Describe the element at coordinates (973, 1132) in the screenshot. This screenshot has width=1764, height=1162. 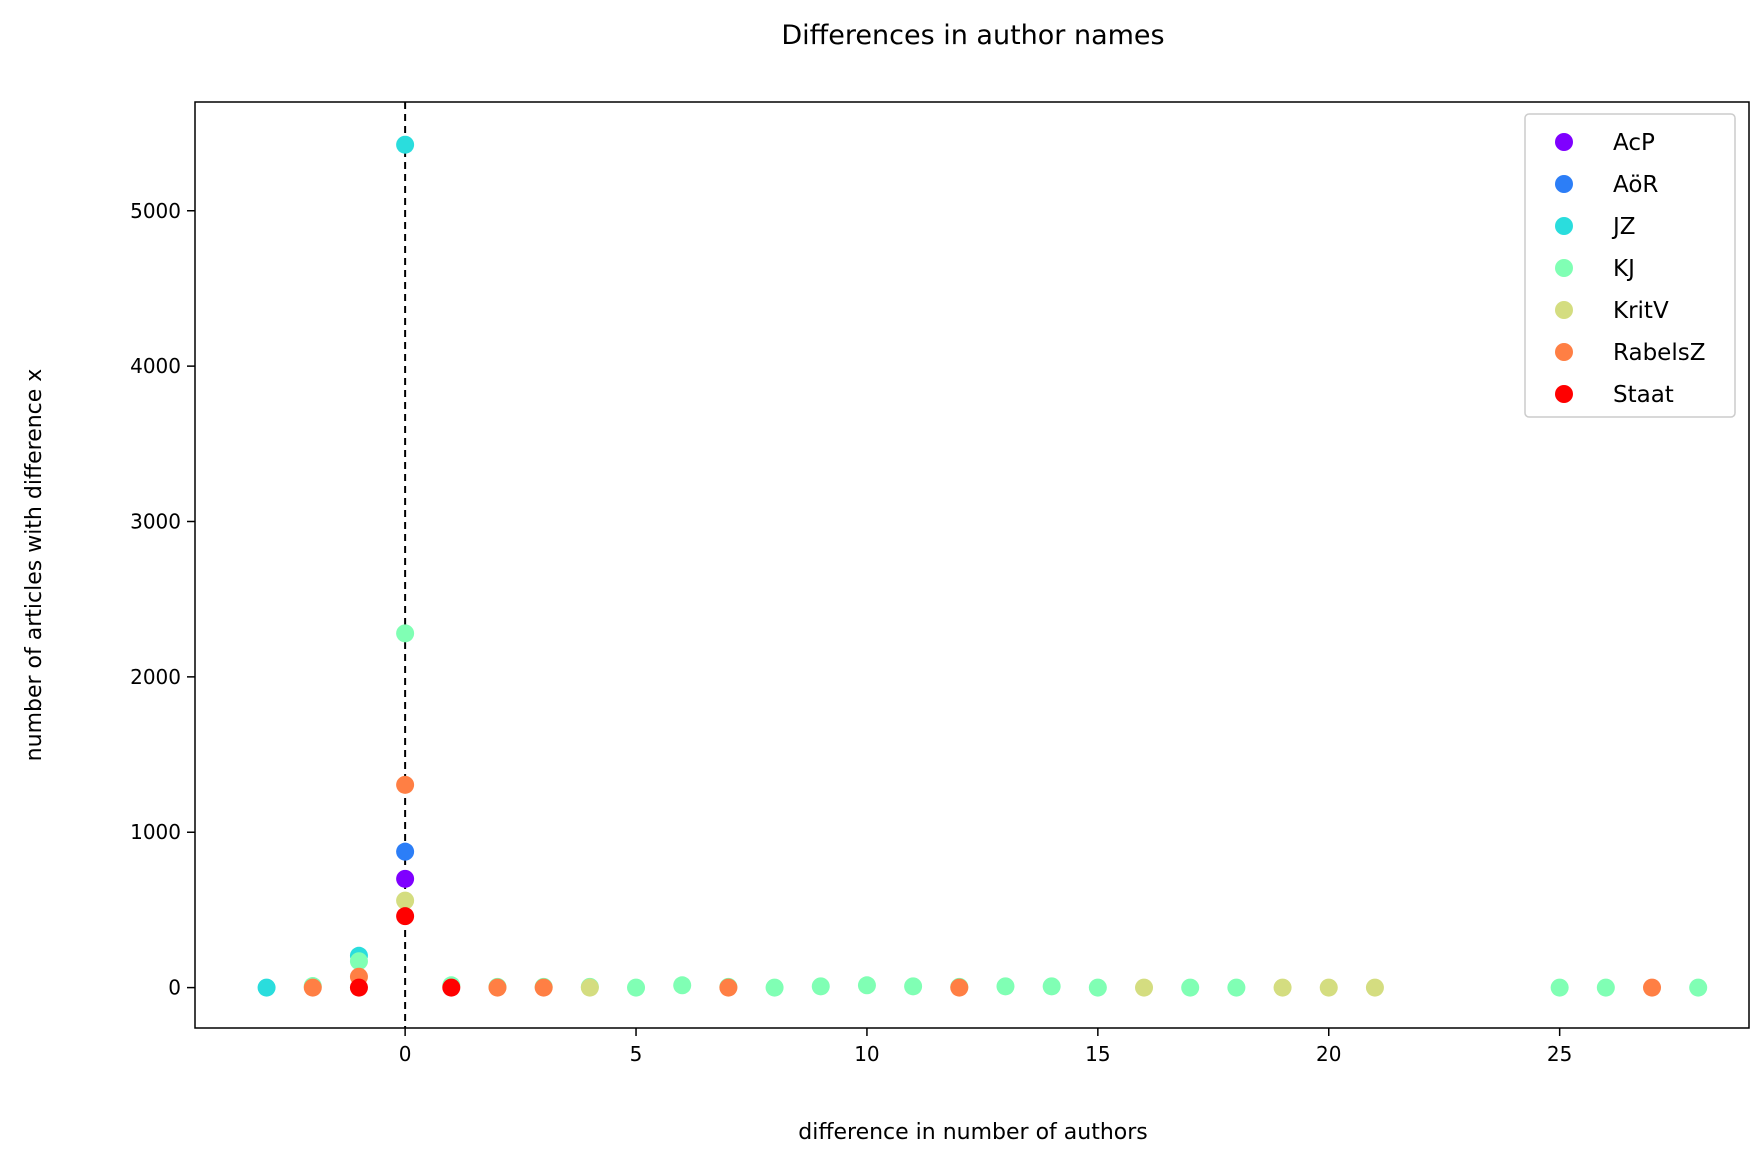
I see `x-axis-label: difference in number of authors` at that location.